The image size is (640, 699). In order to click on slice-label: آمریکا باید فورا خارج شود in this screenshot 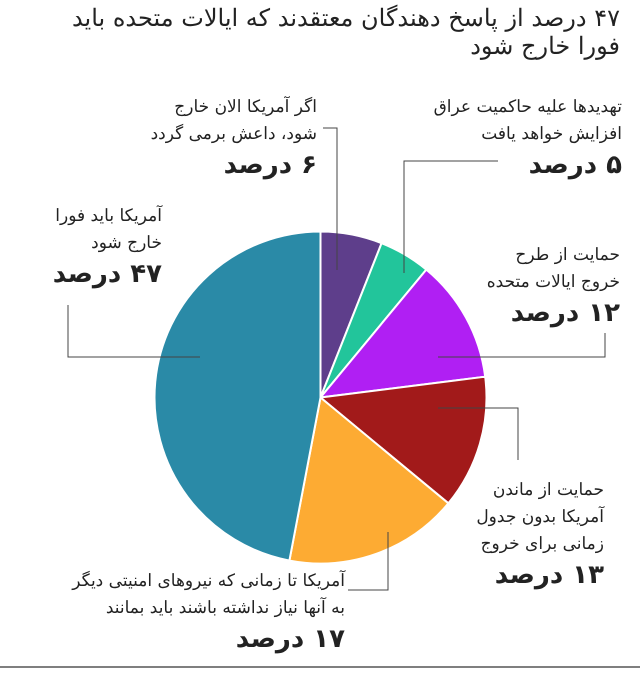, I will do `click(108, 229)`.